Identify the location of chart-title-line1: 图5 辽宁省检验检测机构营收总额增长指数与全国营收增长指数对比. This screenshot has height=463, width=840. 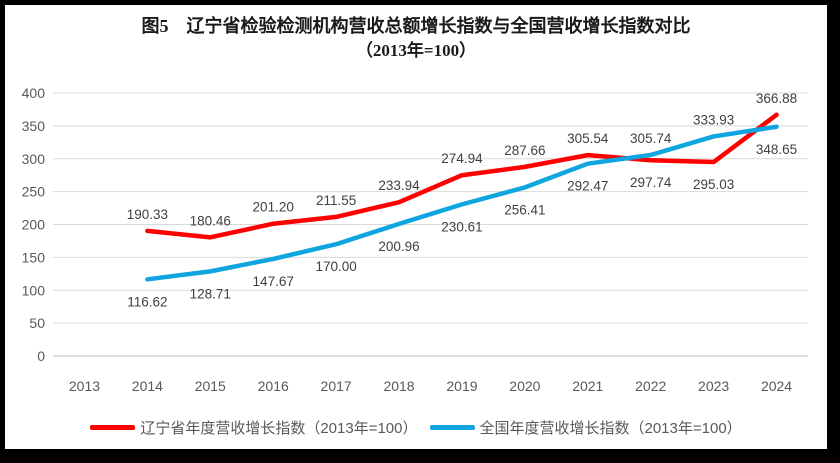
(416, 26).